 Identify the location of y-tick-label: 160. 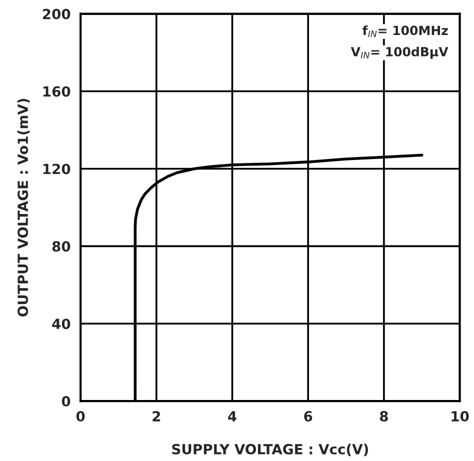
(56, 91).